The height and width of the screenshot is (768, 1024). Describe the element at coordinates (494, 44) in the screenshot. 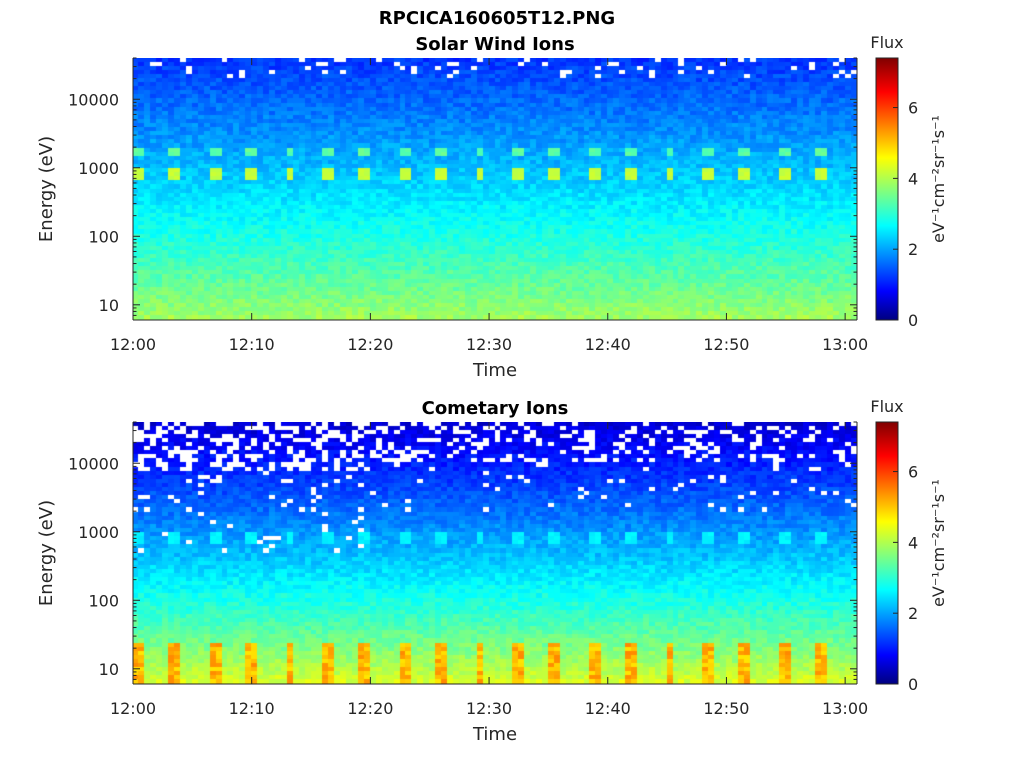

I see `panel-title: Solar Wind Ions` at that location.